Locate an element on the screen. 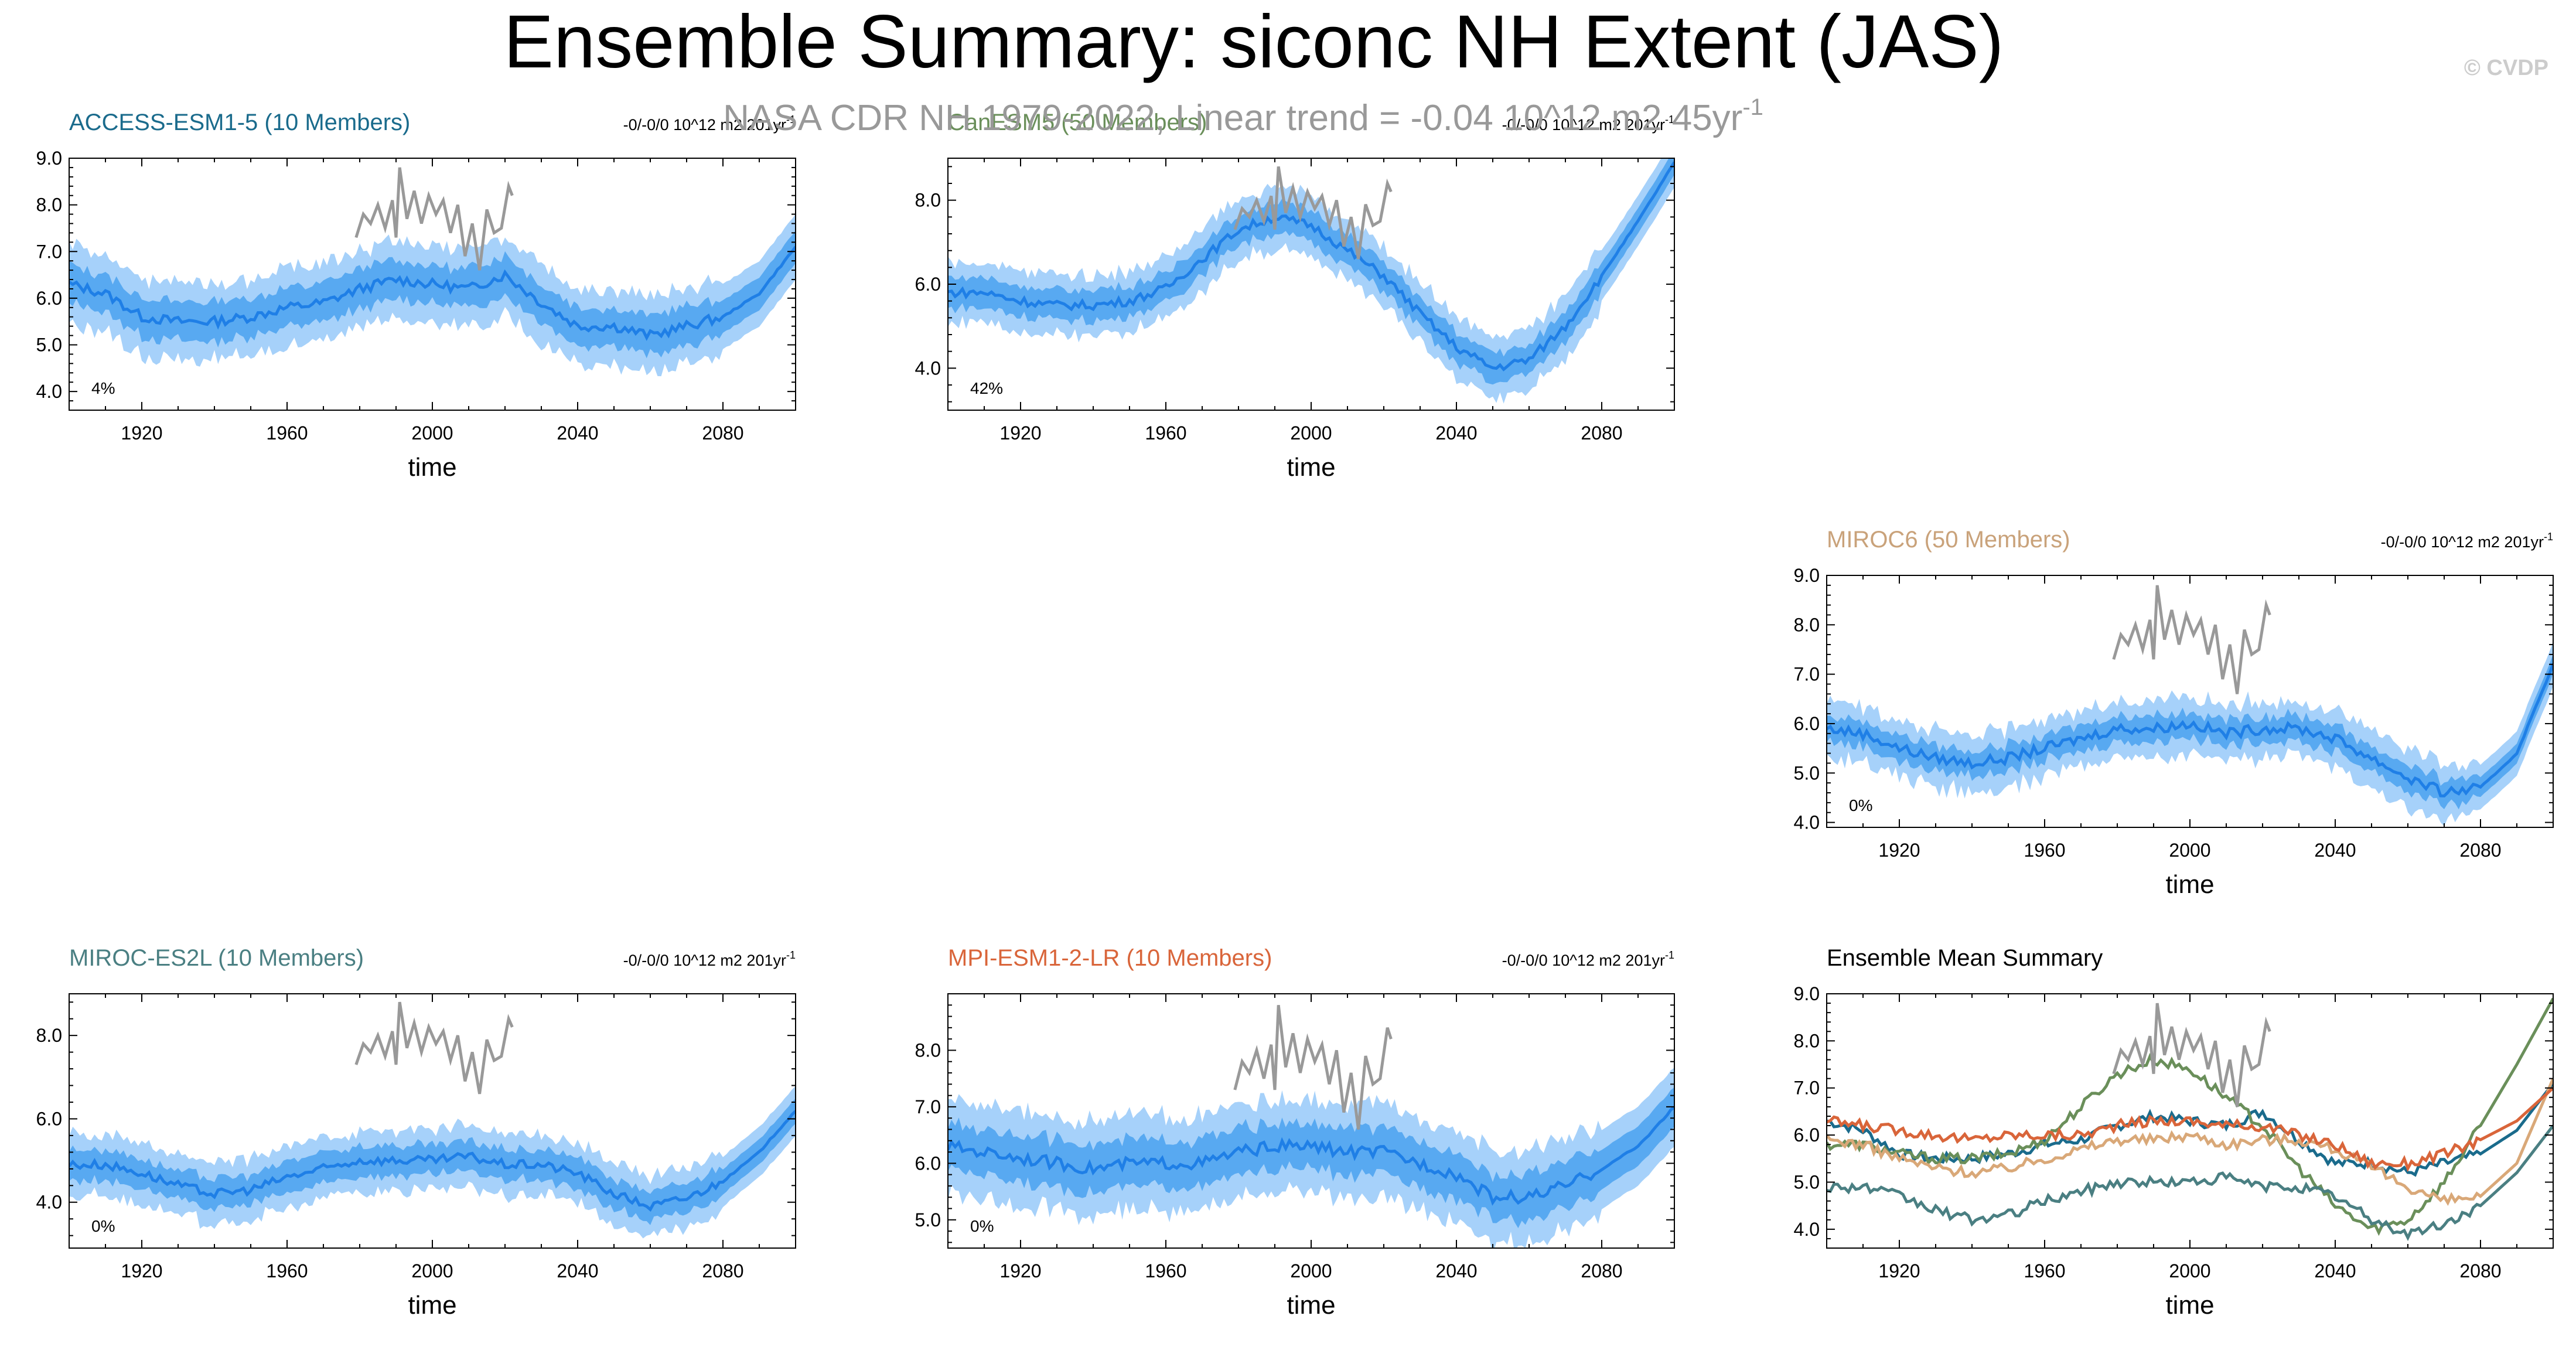 The height and width of the screenshot is (1360, 2576). plot-frame is located at coordinates (2190, 1121).